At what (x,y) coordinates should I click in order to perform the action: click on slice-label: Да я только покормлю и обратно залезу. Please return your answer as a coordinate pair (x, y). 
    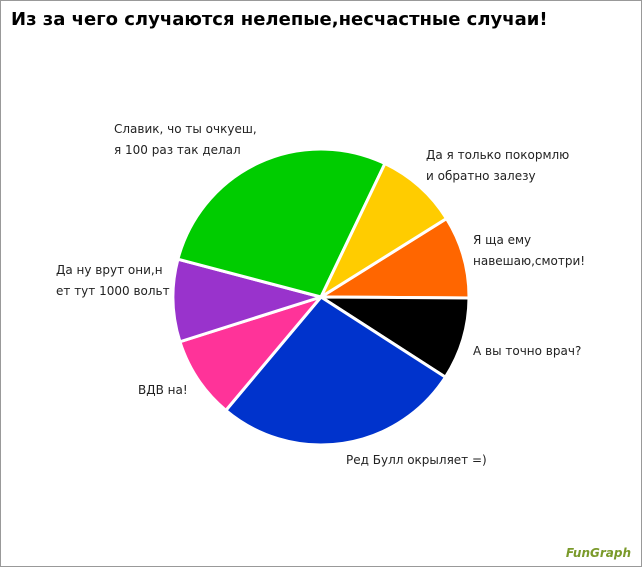
    Looking at the image, I should click on (498, 165).